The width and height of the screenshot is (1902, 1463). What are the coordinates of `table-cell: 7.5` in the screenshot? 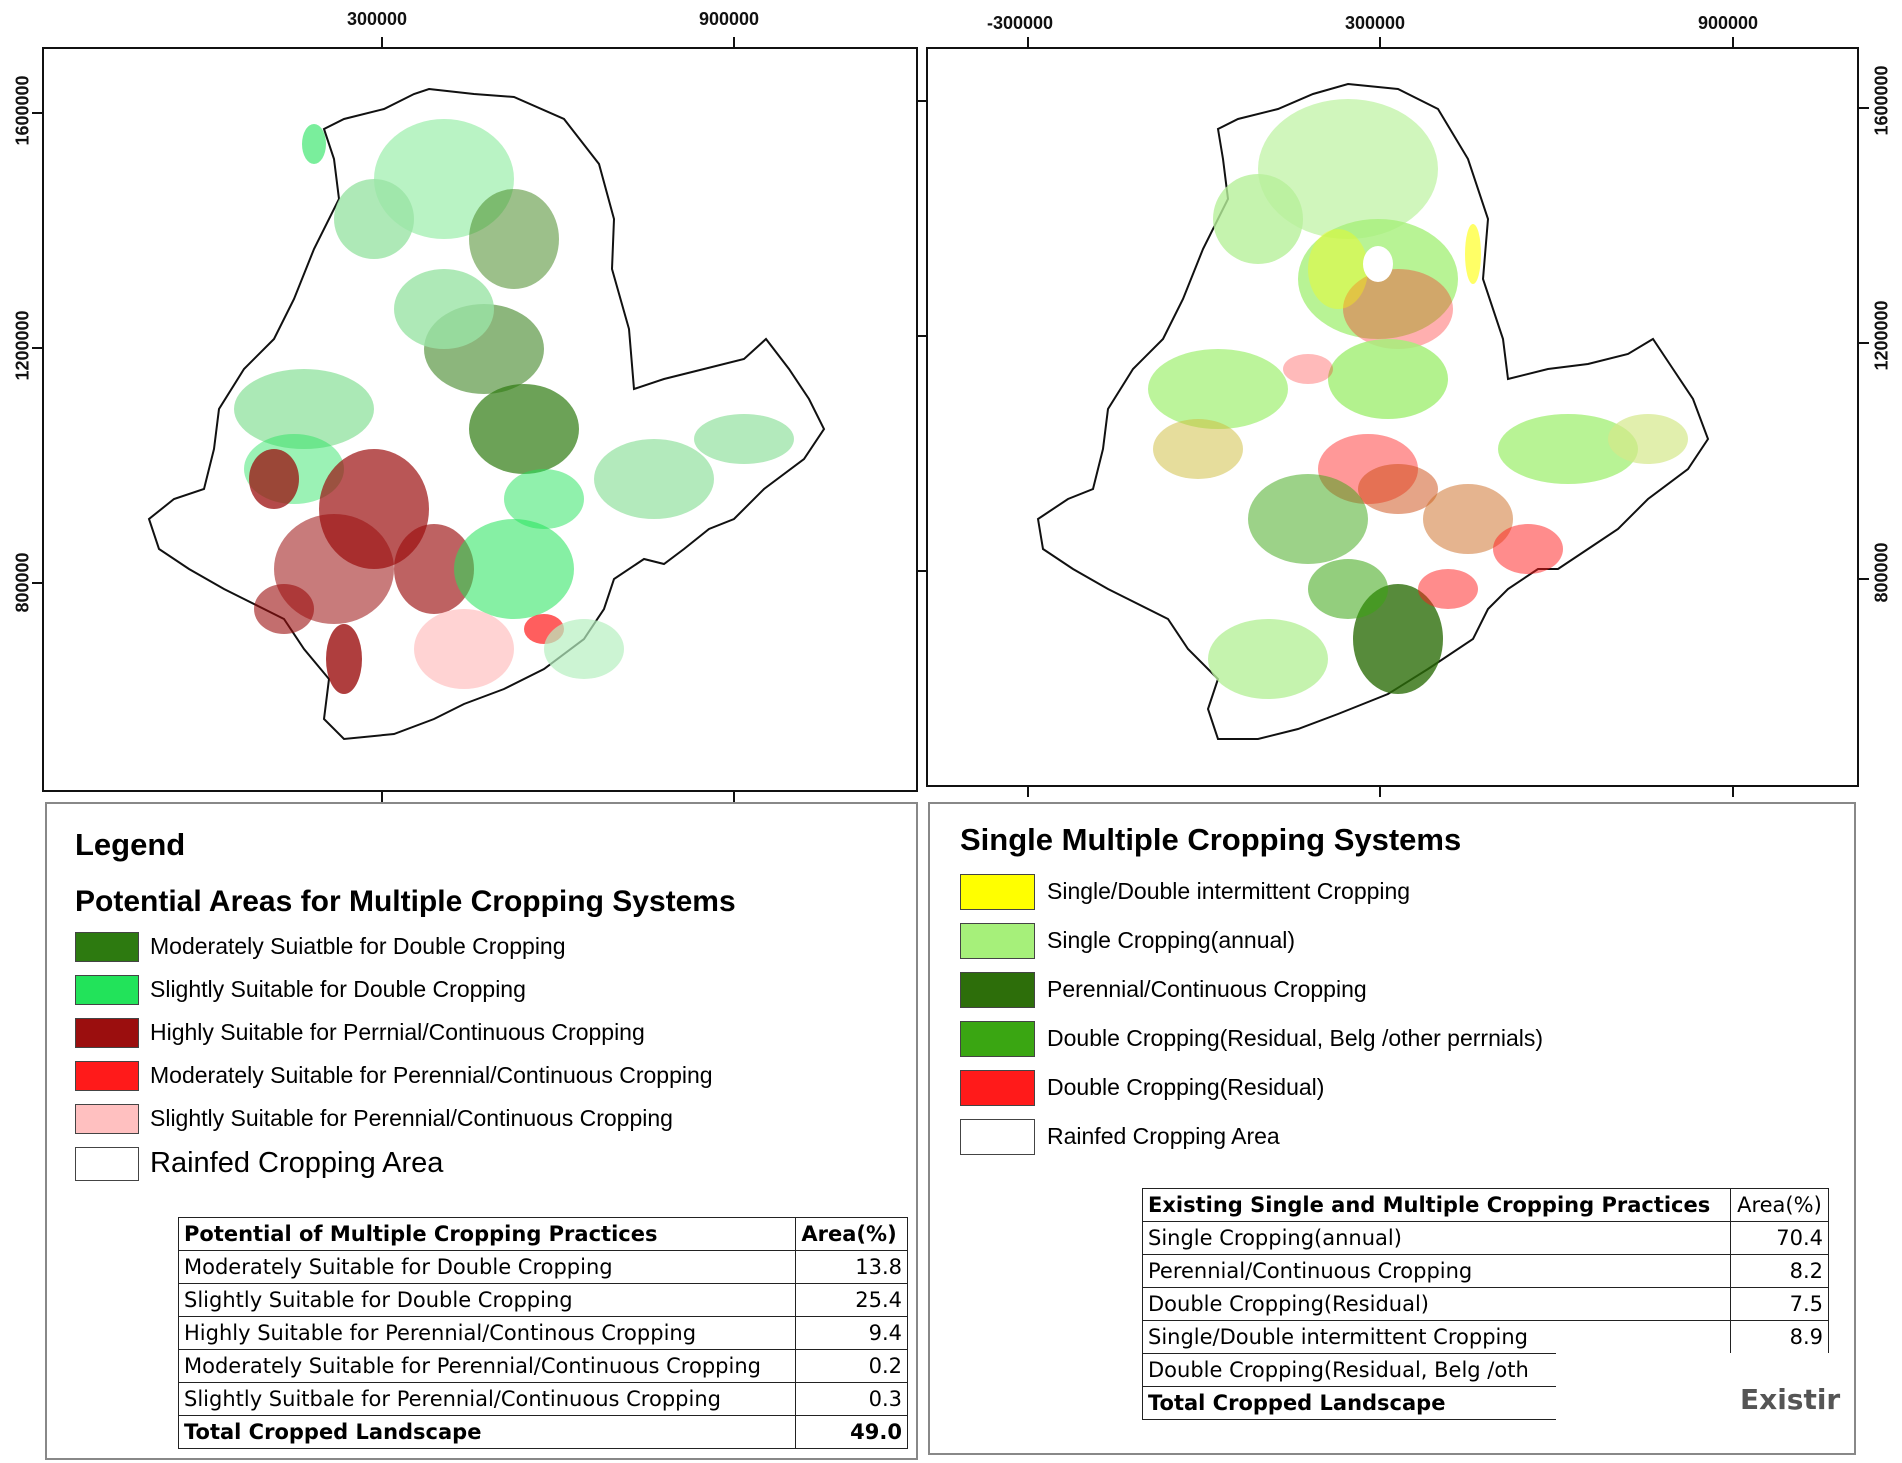 It's located at (1779, 1304).